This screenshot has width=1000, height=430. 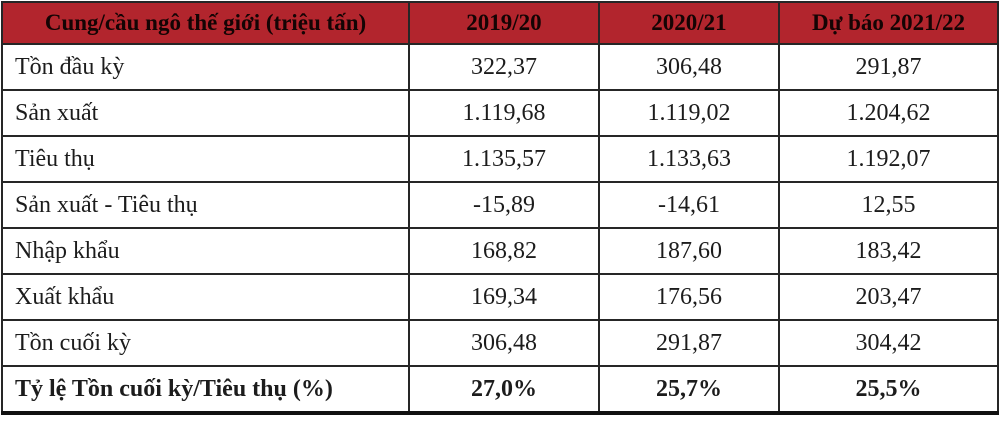 I want to click on value-cell: 1.192,07, so click(x=888, y=159).